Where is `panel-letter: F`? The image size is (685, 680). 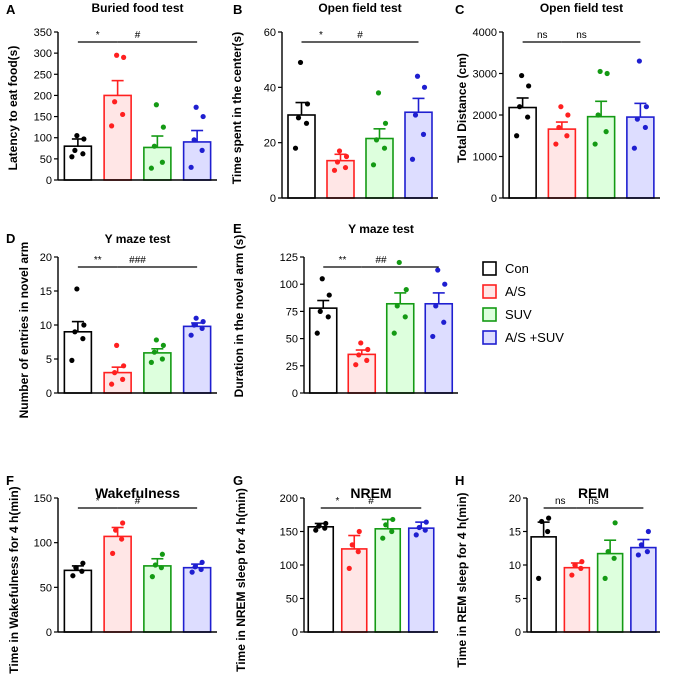
panel-letter: F is located at coordinates (10, 480).